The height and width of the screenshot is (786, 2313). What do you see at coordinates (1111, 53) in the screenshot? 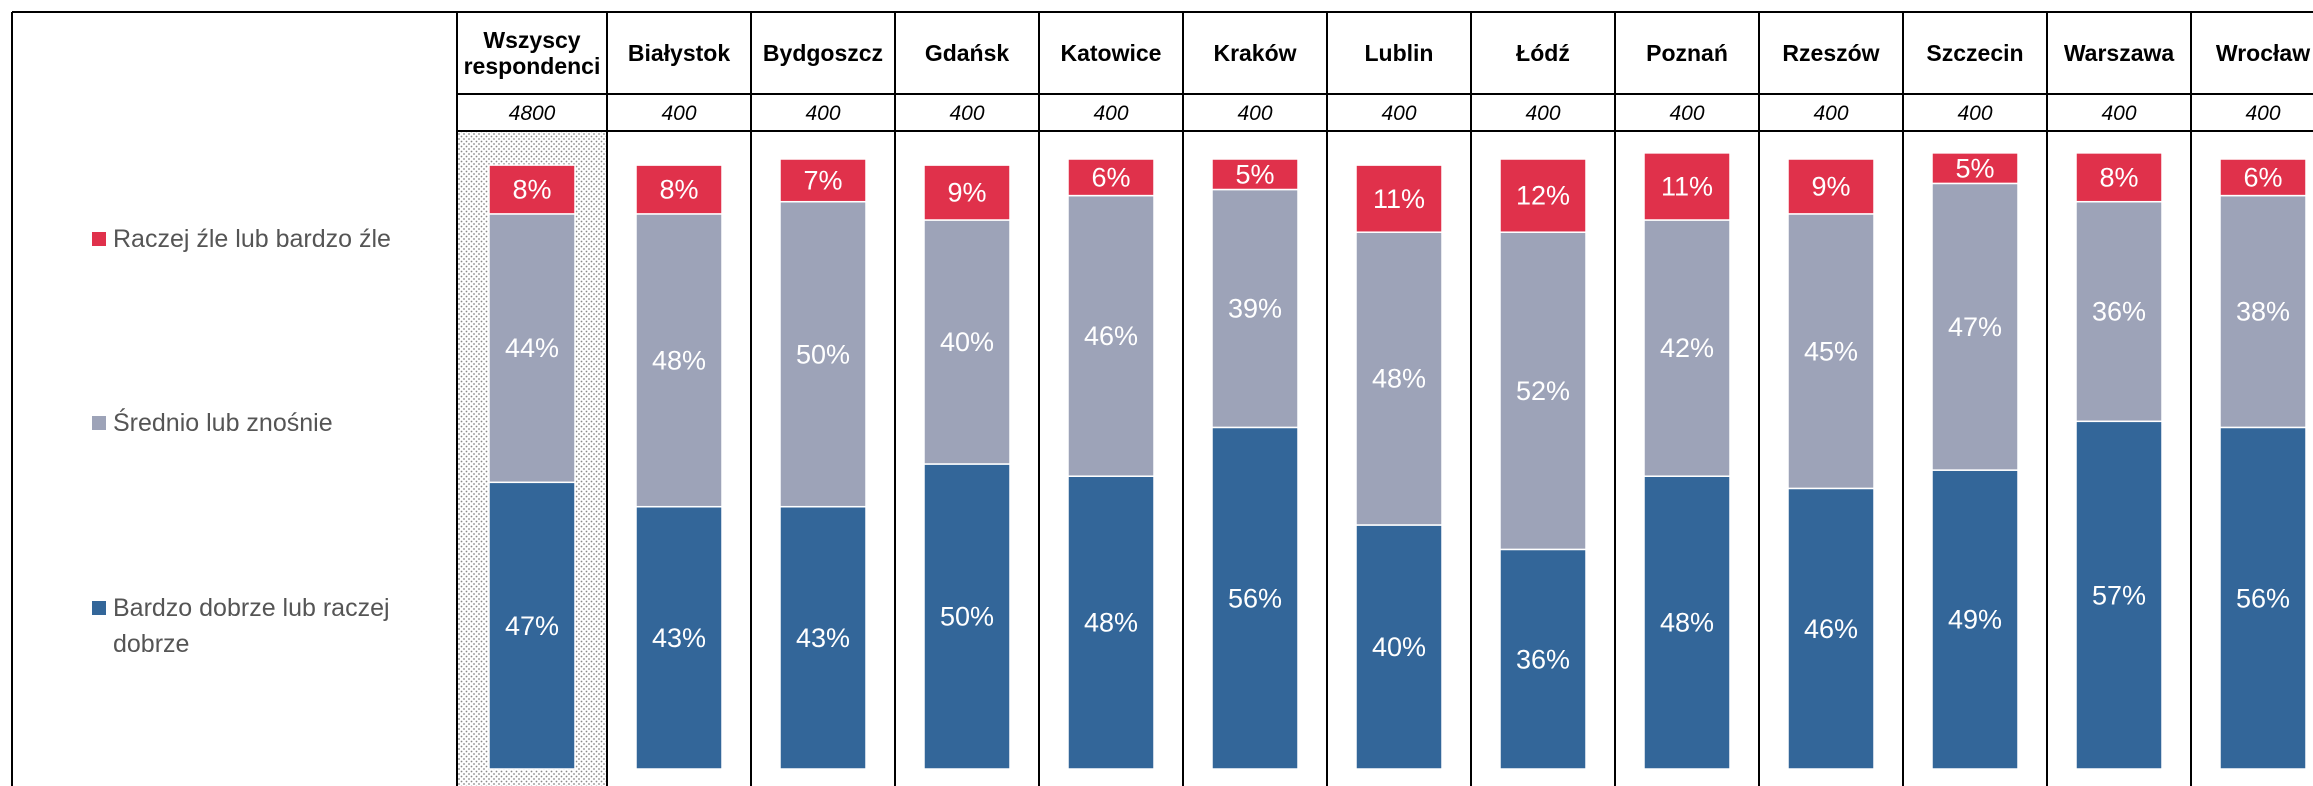
I see `column-header: Katowice` at bounding box center [1111, 53].